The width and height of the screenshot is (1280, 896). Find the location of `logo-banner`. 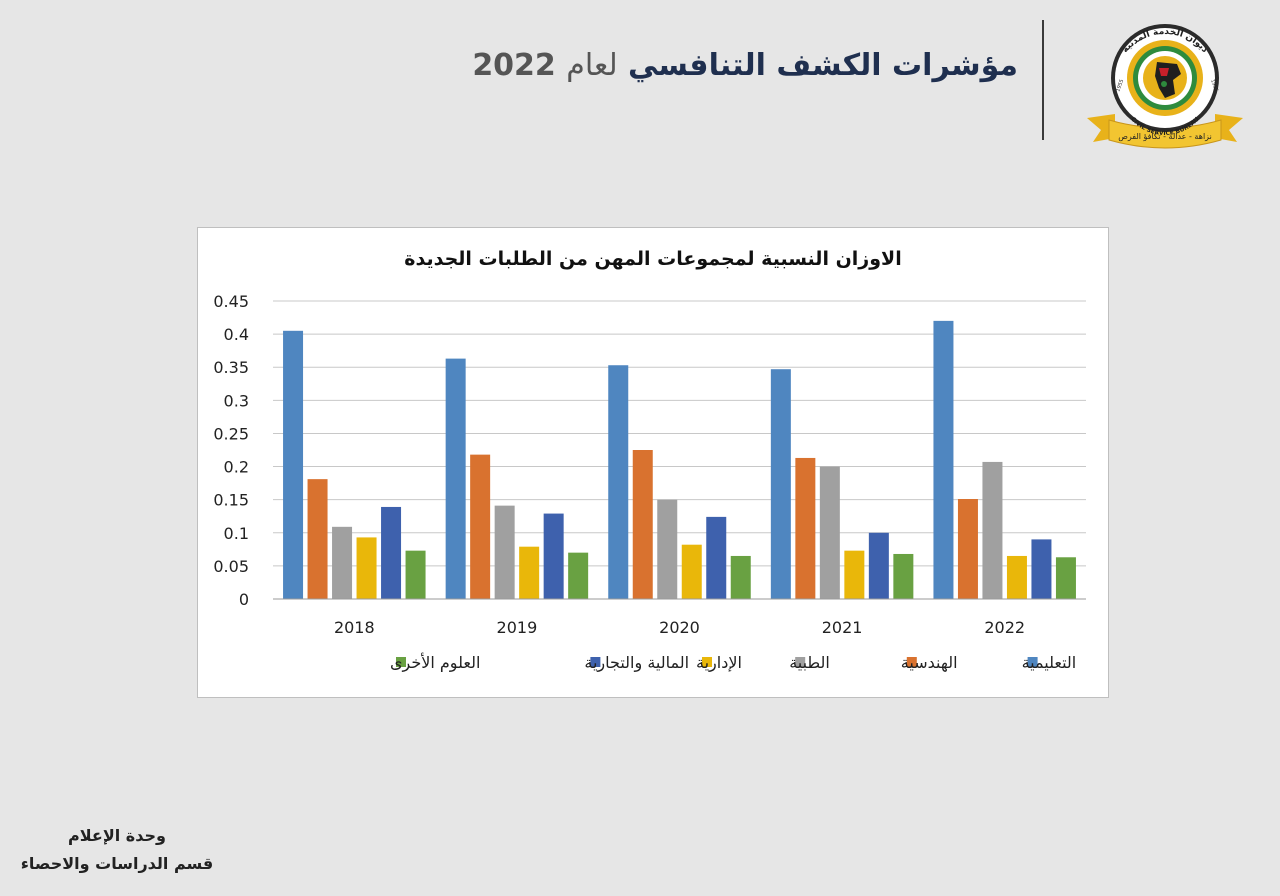

logo-banner is located at coordinates (1101, 128).